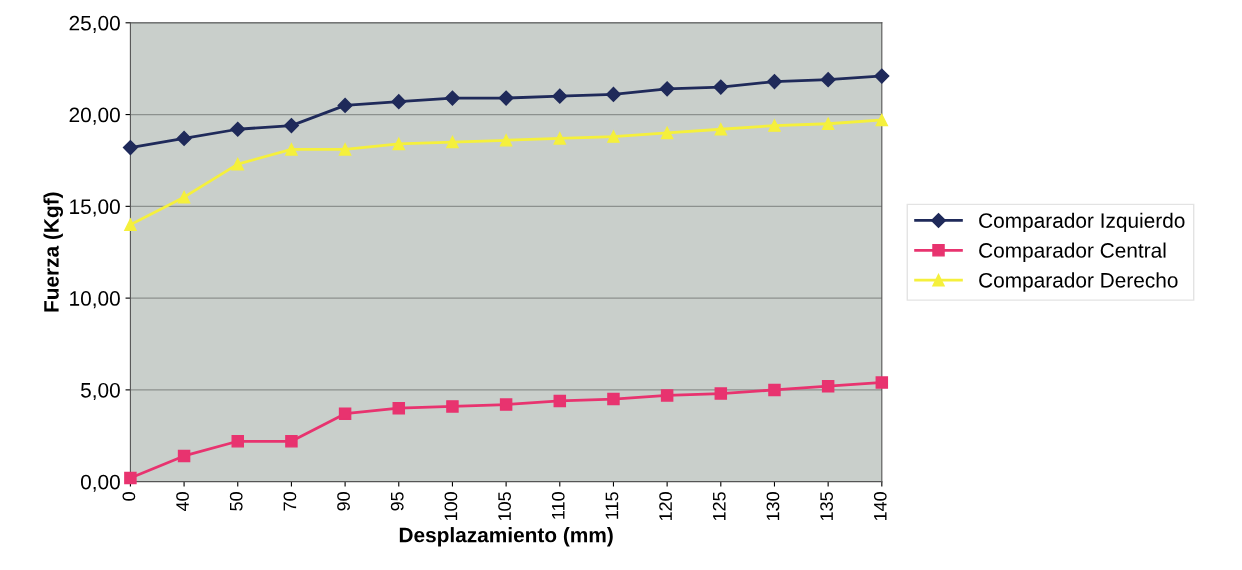 The height and width of the screenshot is (570, 1242). Describe the element at coordinates (1078, 282) in the screenshot. I see `legend-label: Comparador Derecho` at that location.